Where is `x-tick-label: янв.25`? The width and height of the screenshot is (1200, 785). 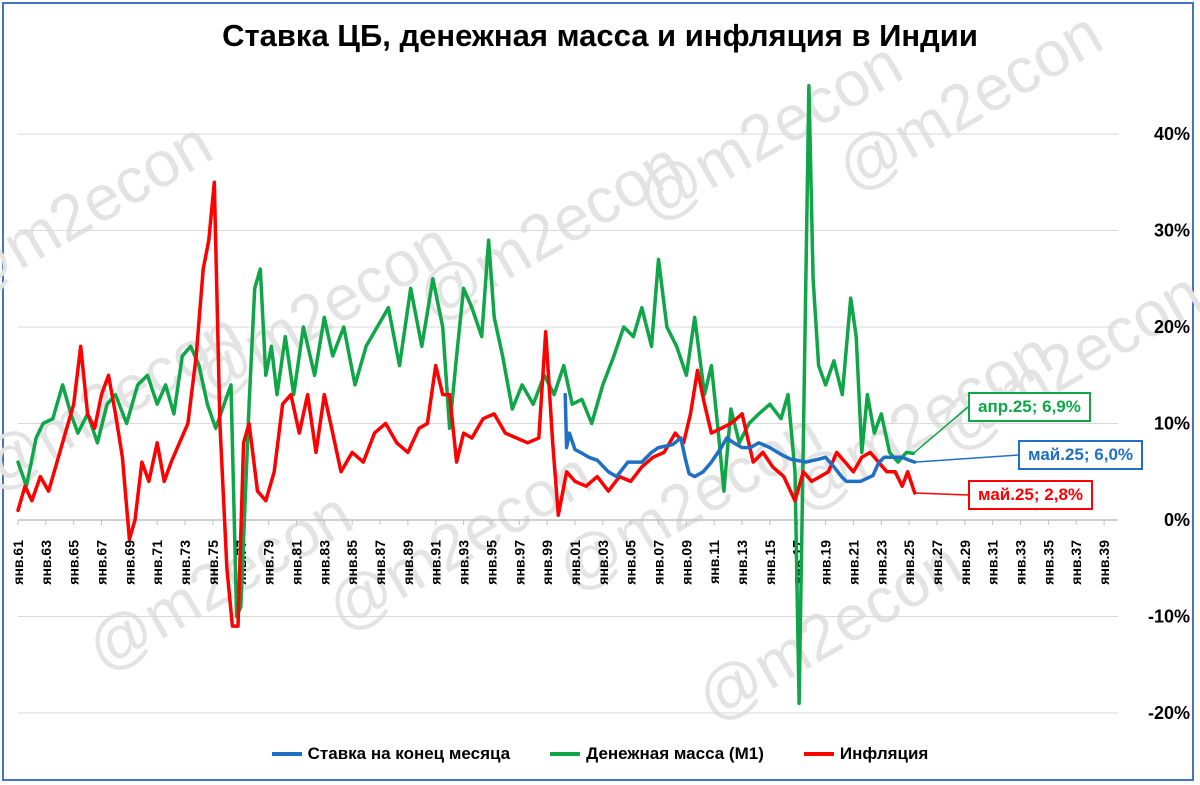 x-tick-label: янв.25 is located at coordinates (909, 562).